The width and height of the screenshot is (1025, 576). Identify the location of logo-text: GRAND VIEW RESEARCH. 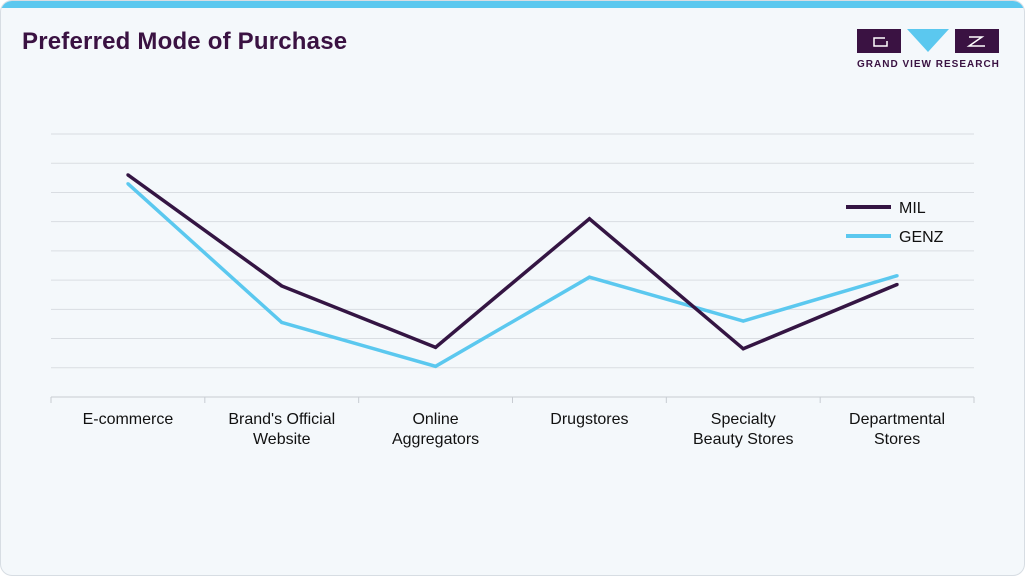
(928, 64).